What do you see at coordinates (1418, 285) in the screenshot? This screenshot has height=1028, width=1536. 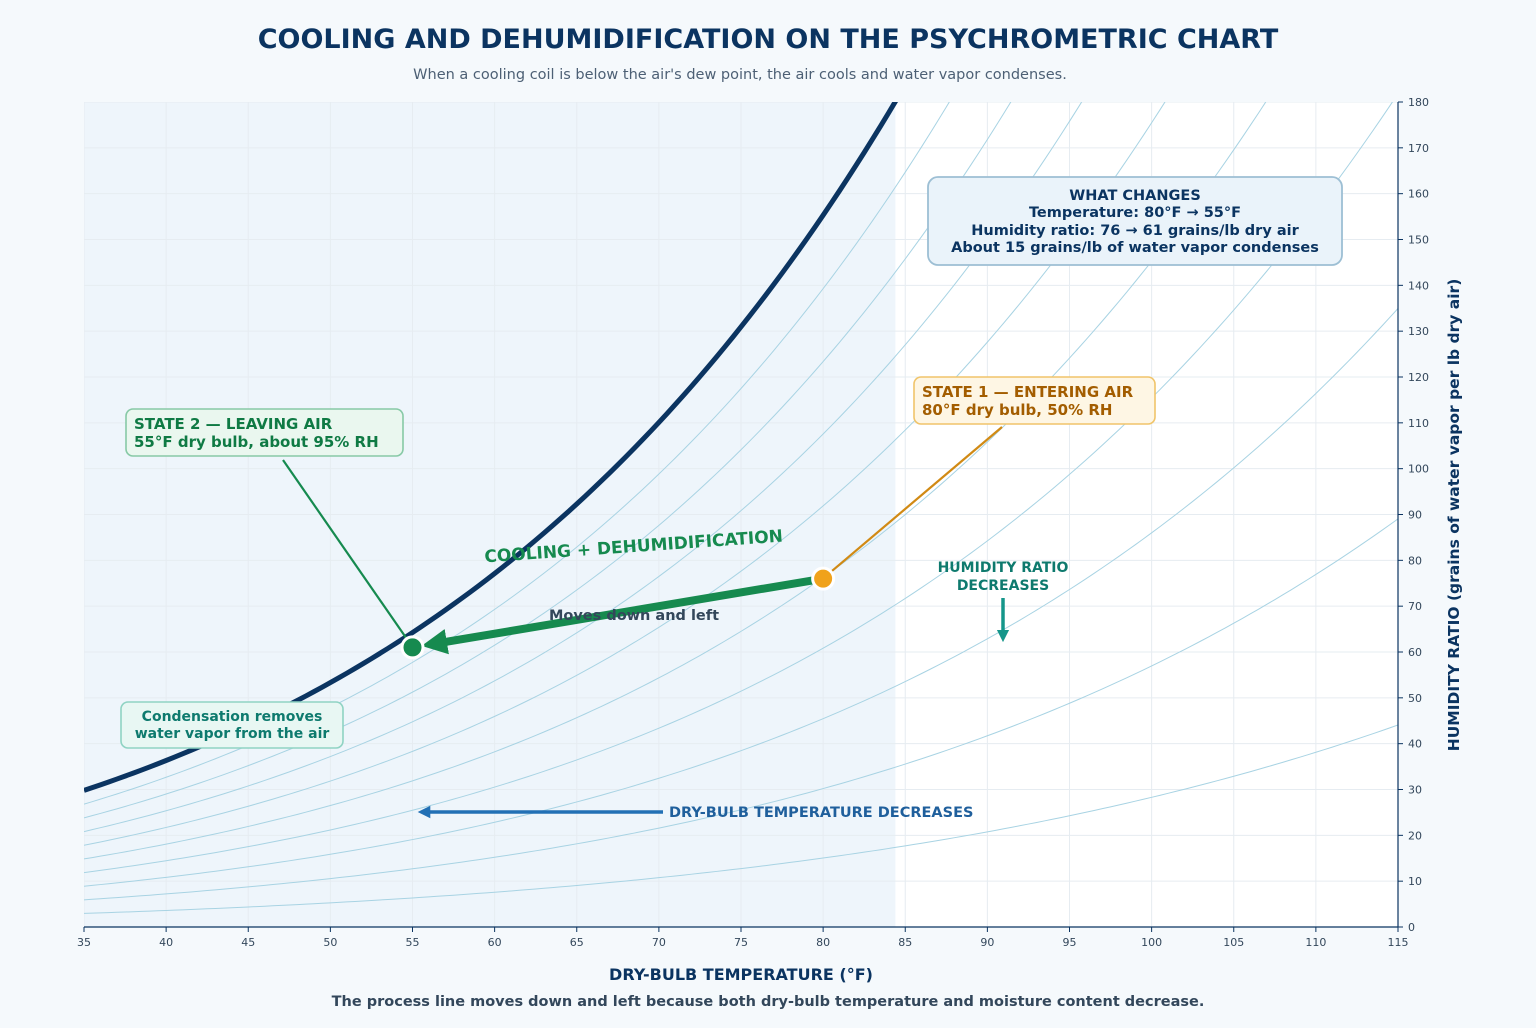 I see `y-tick-label: 140` at bounding box center [1418, 285].